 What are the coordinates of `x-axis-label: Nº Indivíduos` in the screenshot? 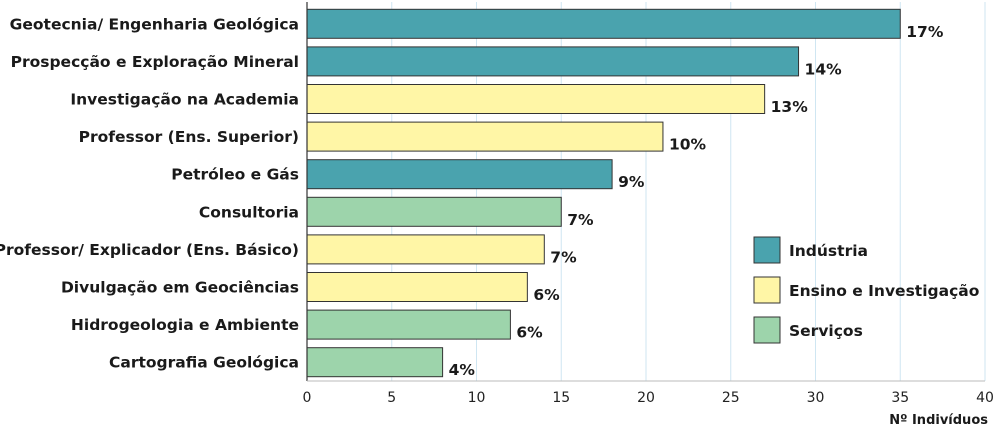 It's located at (938, 420).